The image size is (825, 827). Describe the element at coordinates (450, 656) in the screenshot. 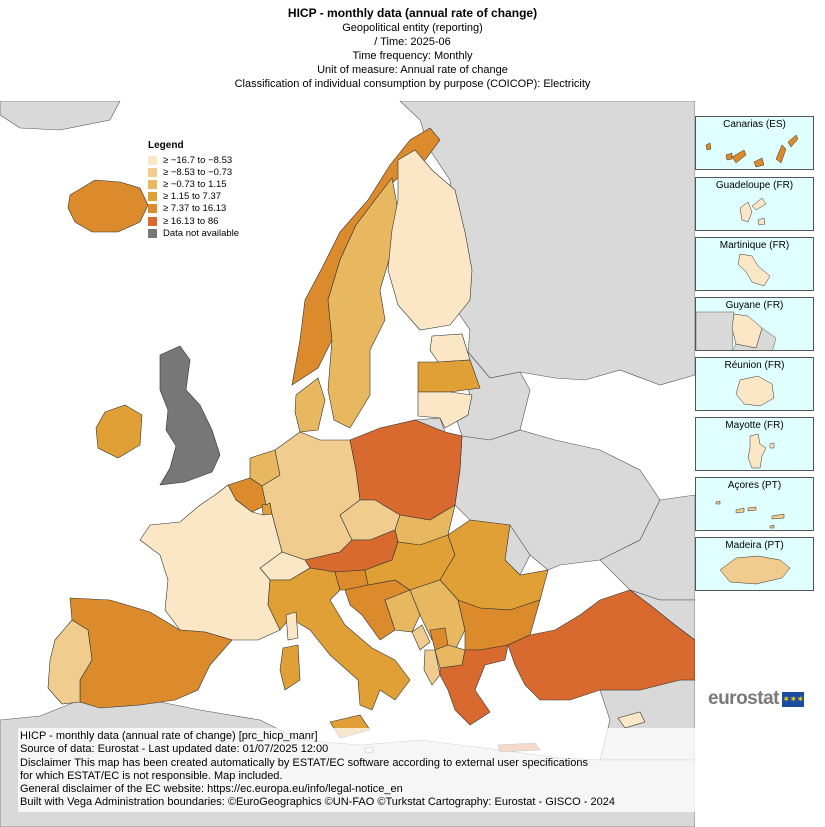

I see `country-north-macedonia` at that location.